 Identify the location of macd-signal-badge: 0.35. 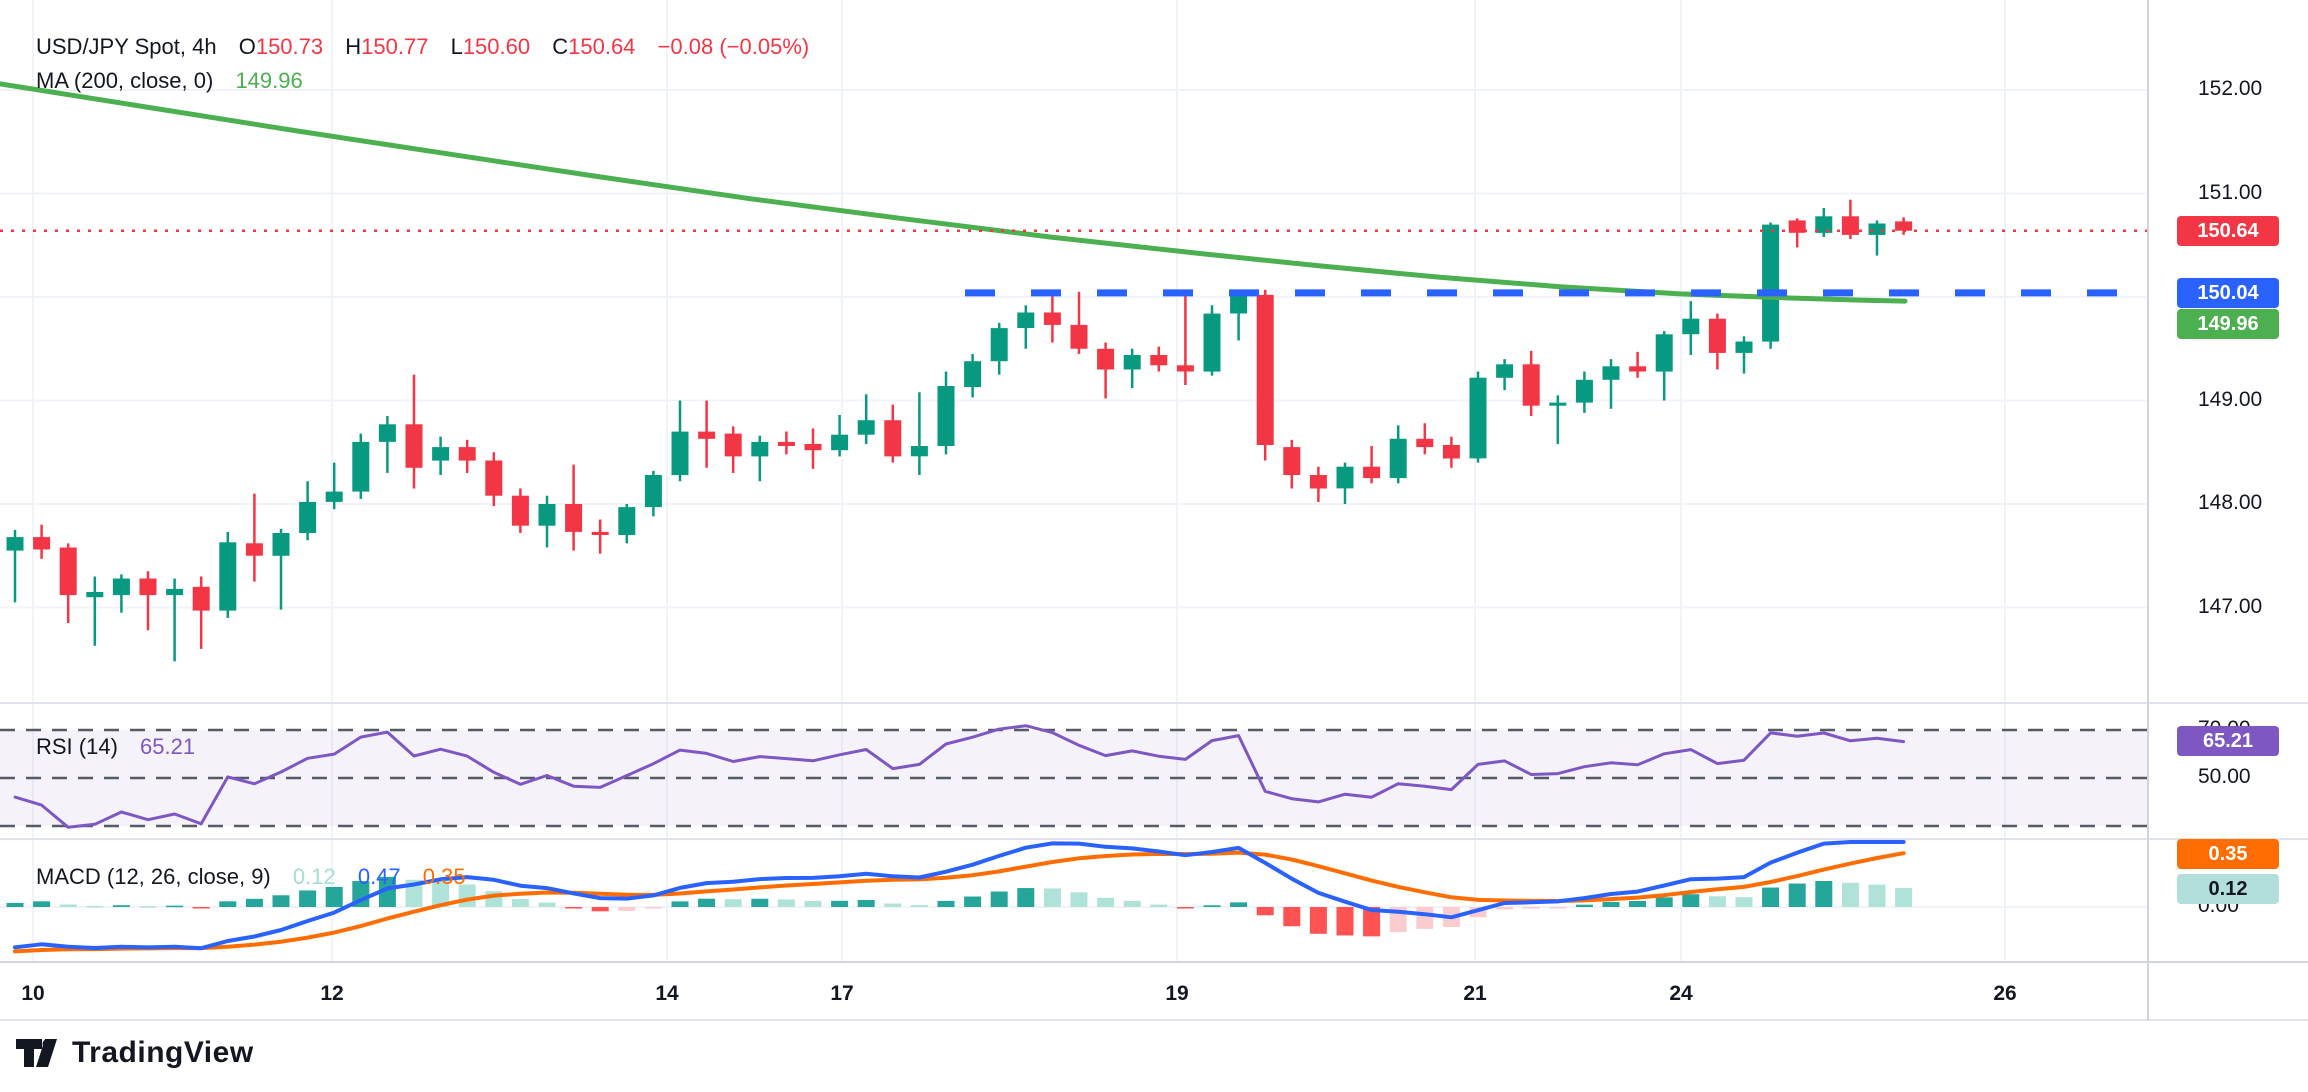
(2228, 854).